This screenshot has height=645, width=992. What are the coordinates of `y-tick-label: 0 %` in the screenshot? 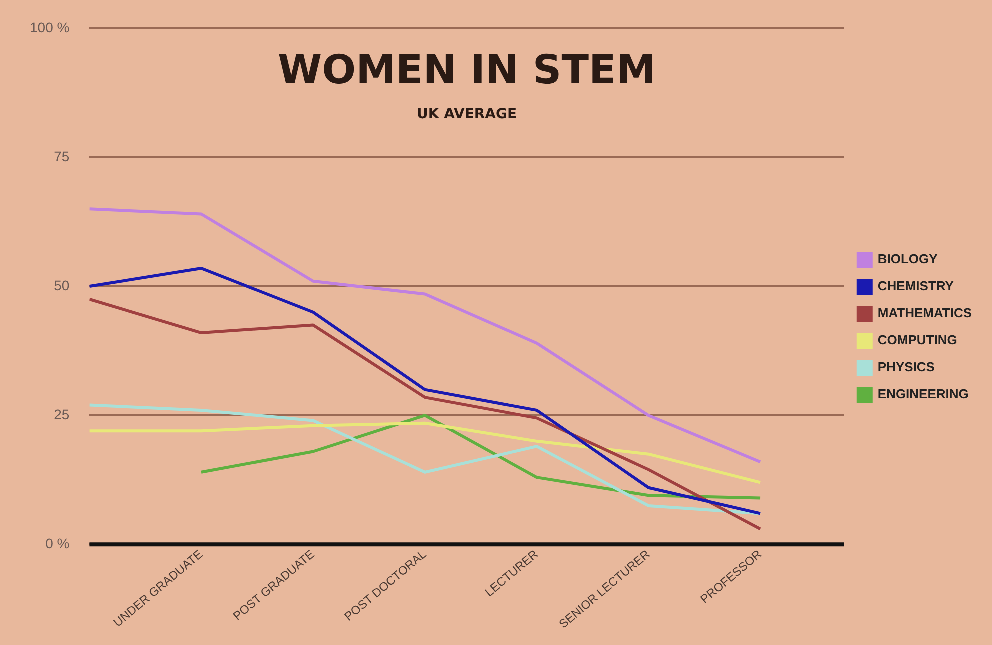 It's located at (58, 544).